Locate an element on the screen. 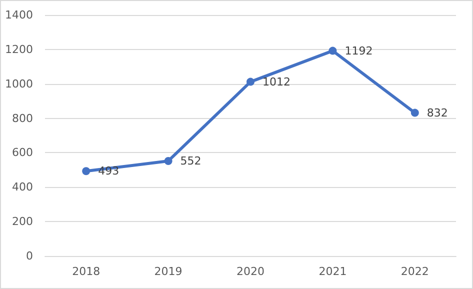 The width and height of the screenshot is (473, 289). y-tick-label: 400 is located at coordinates (22, 187).